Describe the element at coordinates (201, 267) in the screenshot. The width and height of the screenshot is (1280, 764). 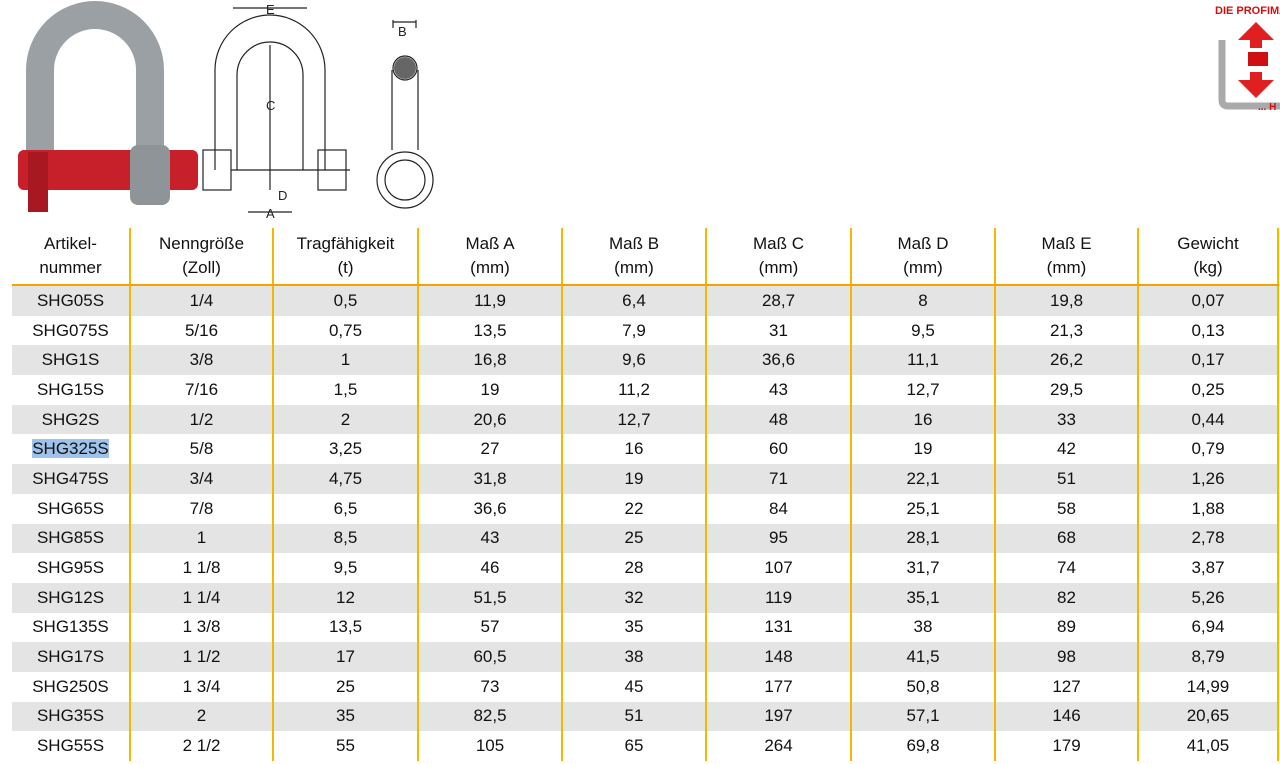
I see `header-line: (Zoll)` at that location.